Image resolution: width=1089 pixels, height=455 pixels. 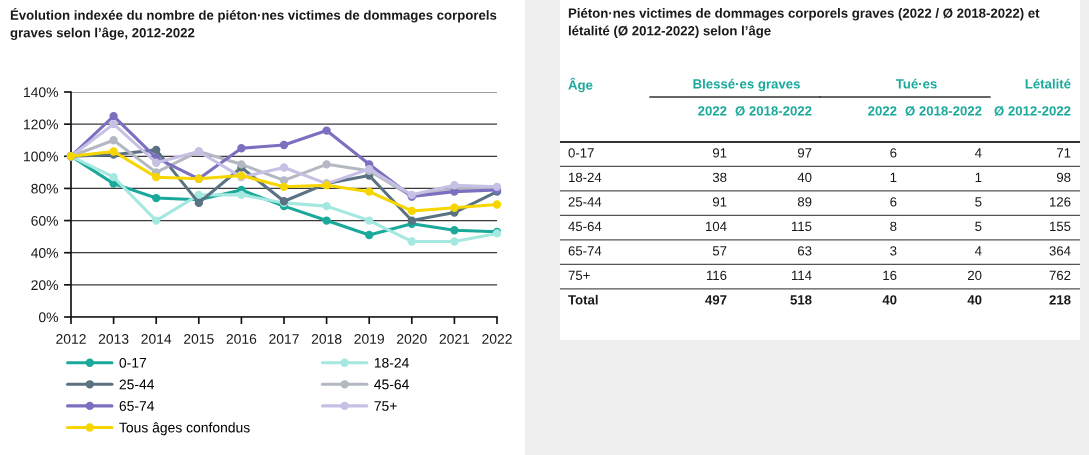 What do you see at coordinates (391, 362) in the screenshot?
I see `legend-label: 18-24` at bounding box center [391, 362].